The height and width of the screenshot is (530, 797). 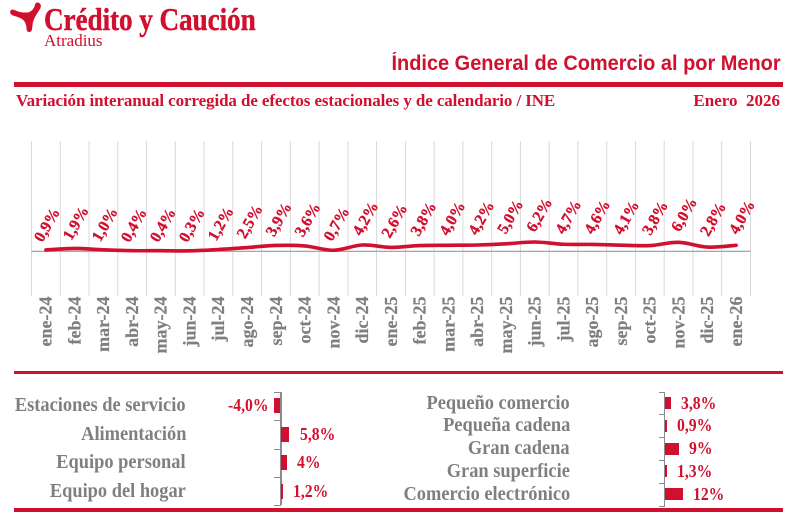 I want to click on svg-text: ene-24, so click(x=46, y=322).